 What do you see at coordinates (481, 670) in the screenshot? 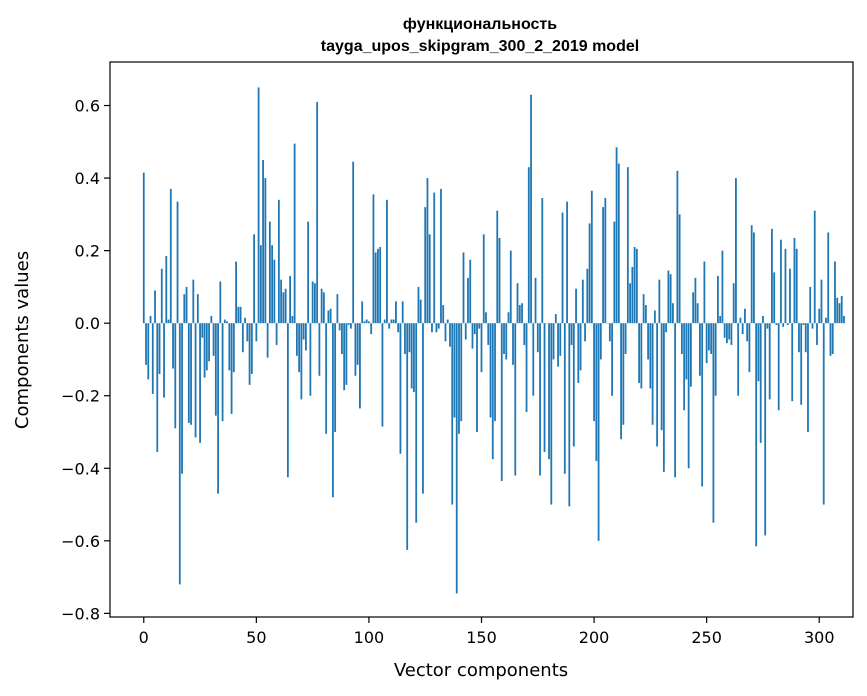
I see `x-axis-label: Vector components` at bounding box center [481, 670].